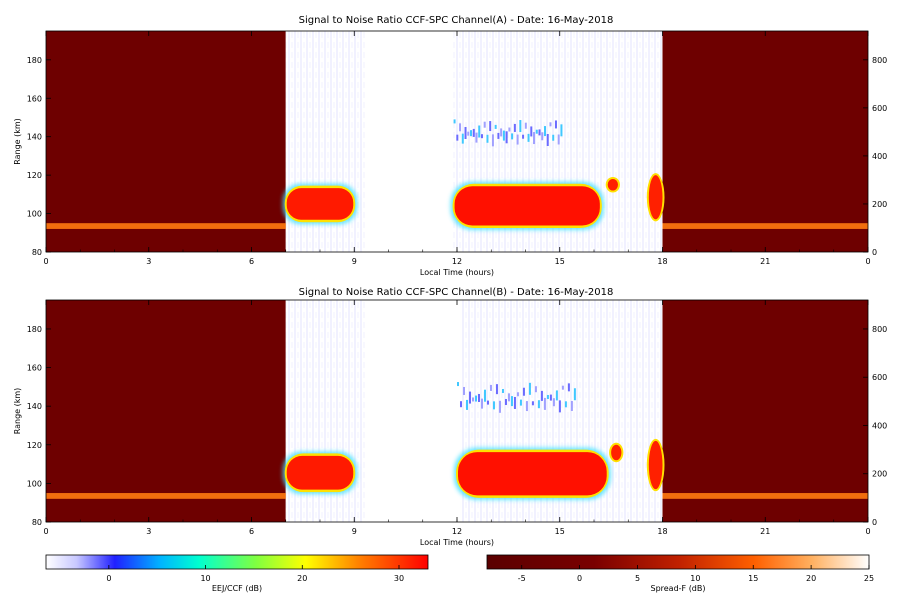 Image resolution: width=900 pixels, height=600 pixels. Describe the element at coordinates (34, 445) in the screenshot. I see `y-tick-label: 120` at that location.